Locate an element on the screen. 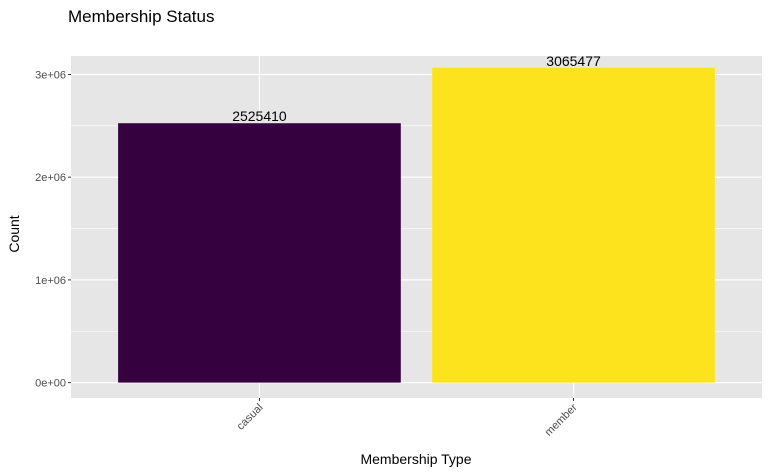 Image resolution: width=770 pixels, height=475 pixels. x-tick-label: member is located at coordinates (561, 419).